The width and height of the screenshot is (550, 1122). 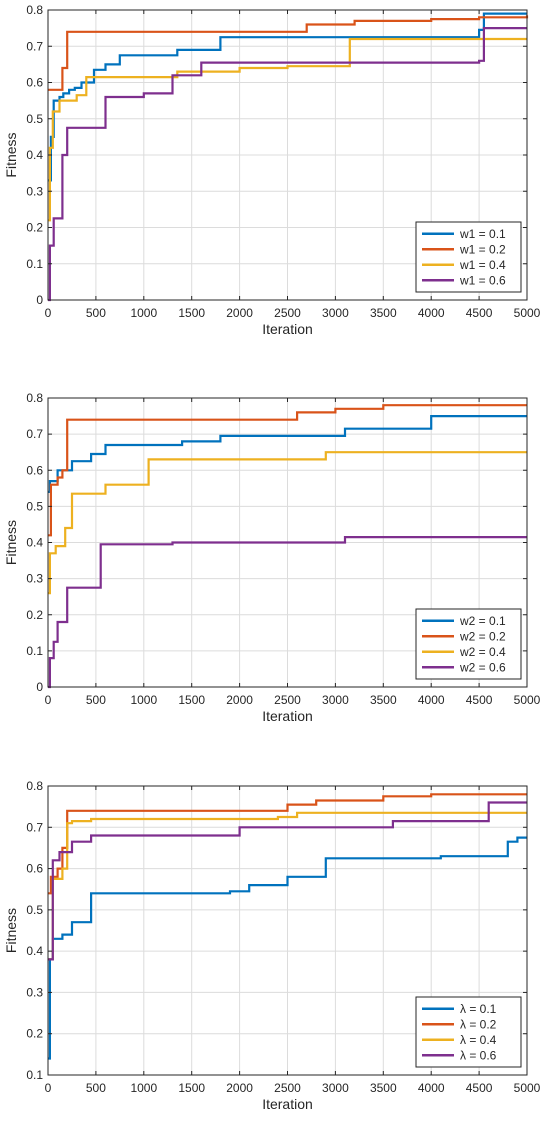 I want to click on legend-label-2: λ = 0.2, so click(x=478, y=1024).